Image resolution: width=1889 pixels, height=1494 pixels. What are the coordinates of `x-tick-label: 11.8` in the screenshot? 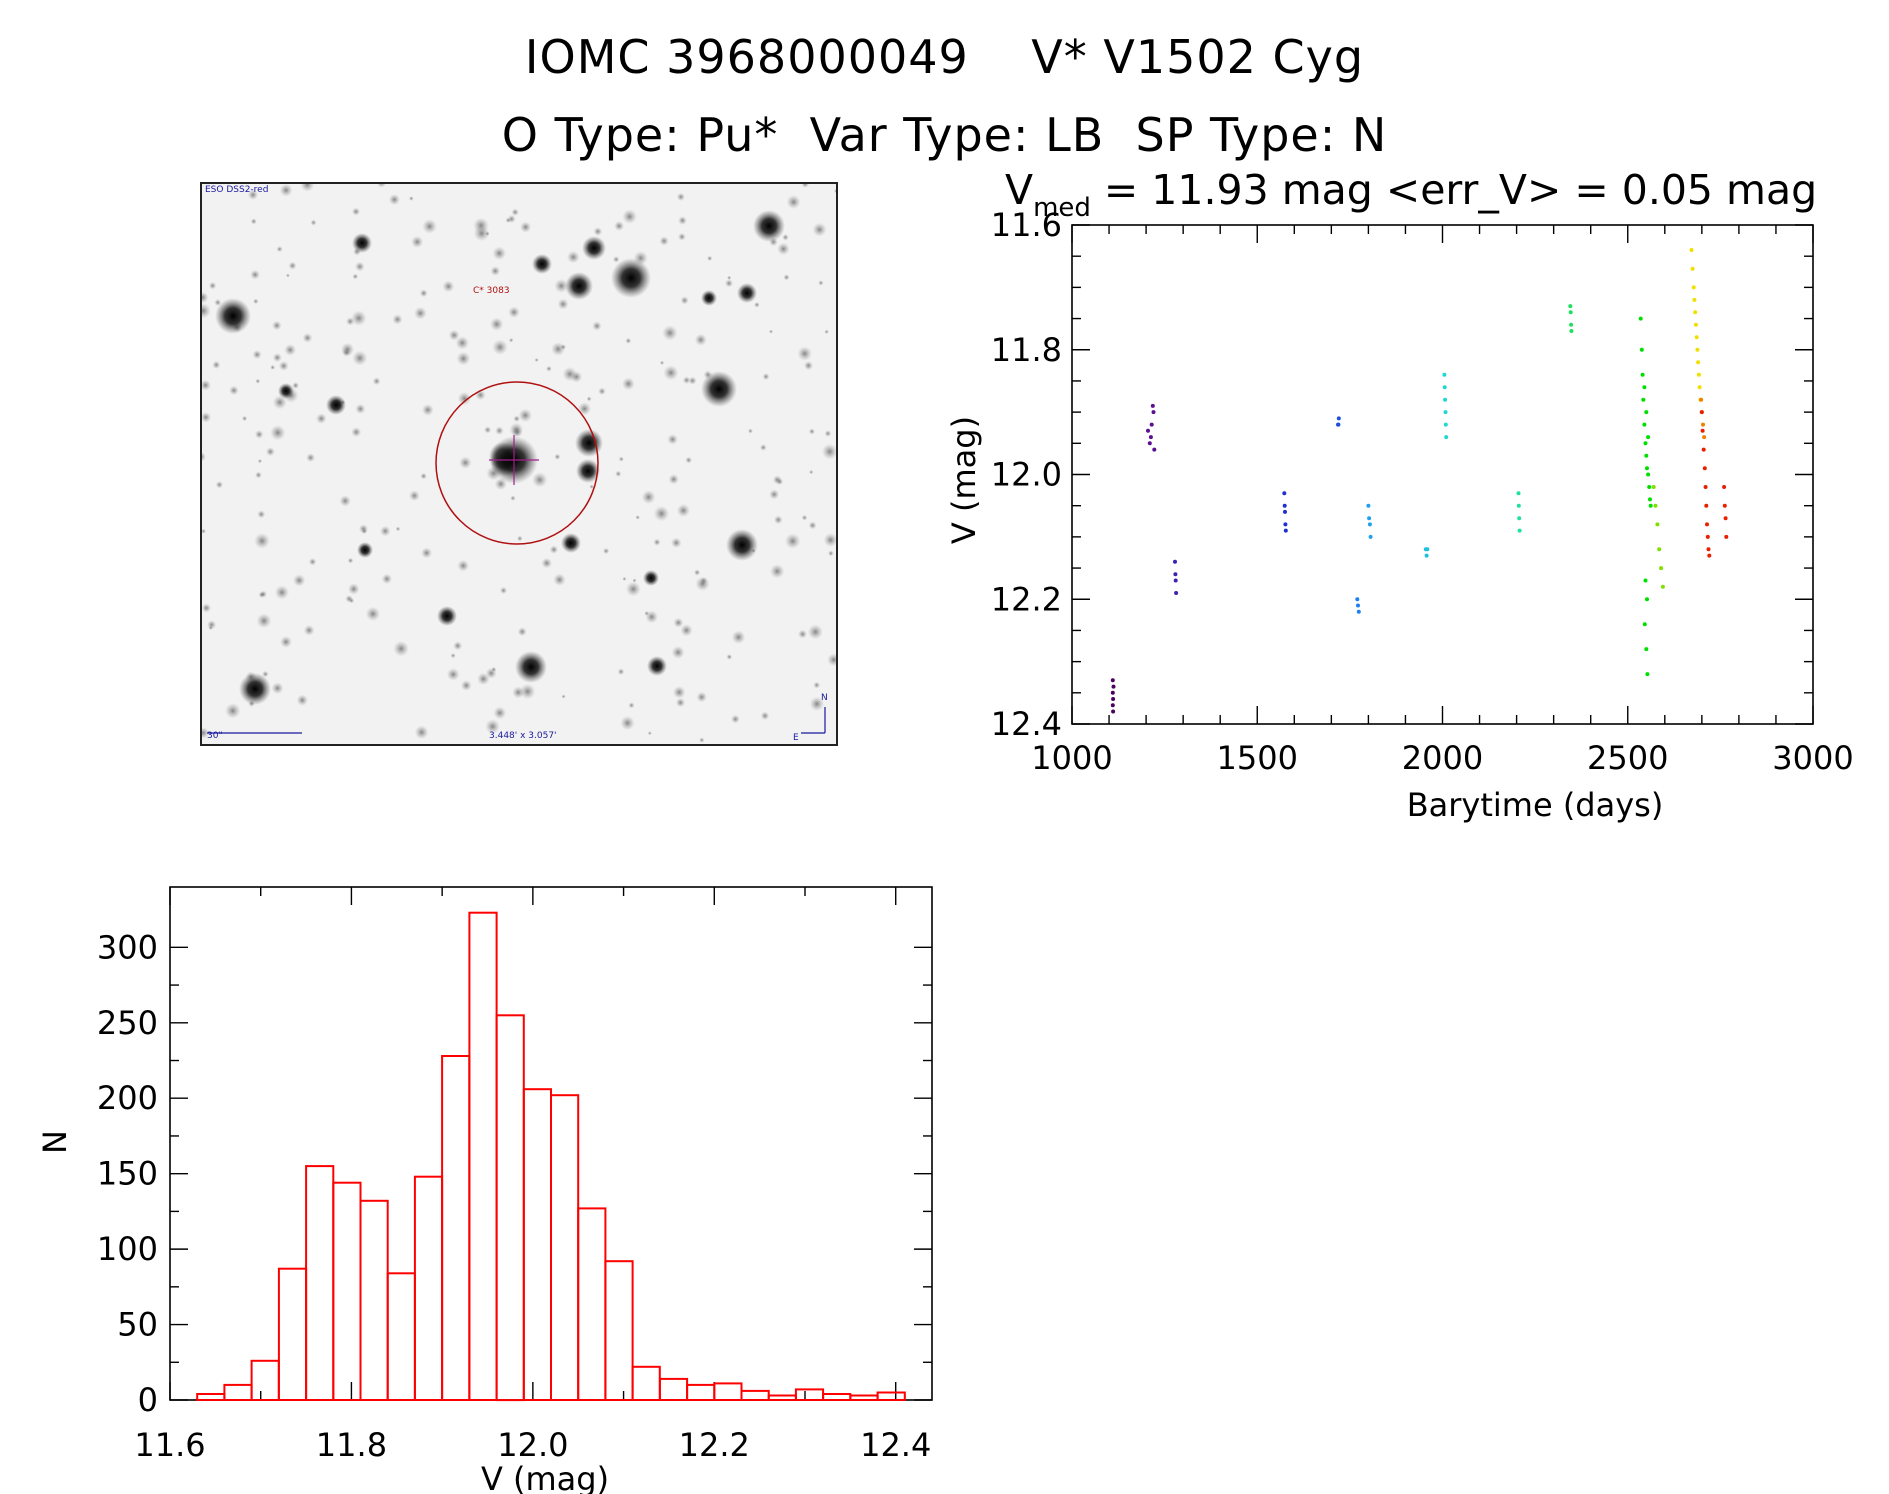 It's located at (351, 1445).